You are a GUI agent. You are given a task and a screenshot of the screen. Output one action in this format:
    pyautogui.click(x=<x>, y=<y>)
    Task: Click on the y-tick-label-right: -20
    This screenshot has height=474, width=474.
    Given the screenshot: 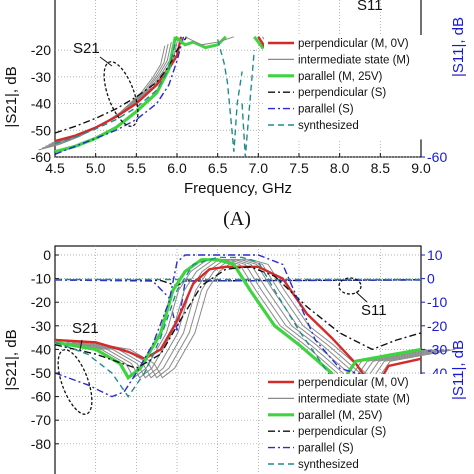 What is the action you would take?
    pyautogui.click(x=437, y=326)
    